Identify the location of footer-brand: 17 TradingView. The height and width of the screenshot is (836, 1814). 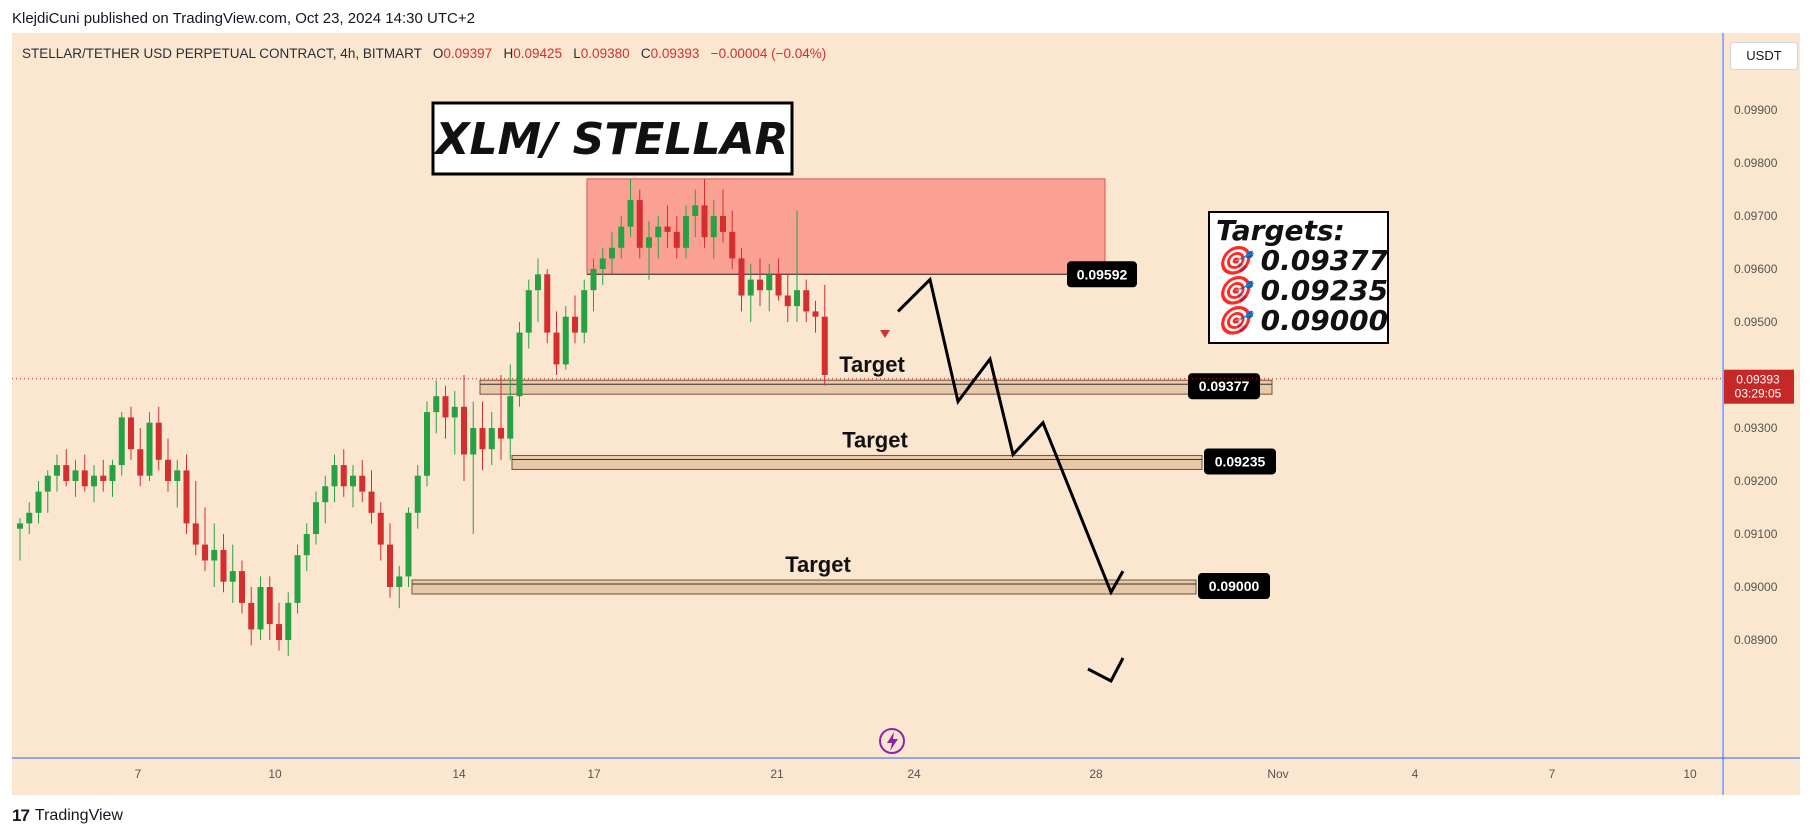
(67, 816).